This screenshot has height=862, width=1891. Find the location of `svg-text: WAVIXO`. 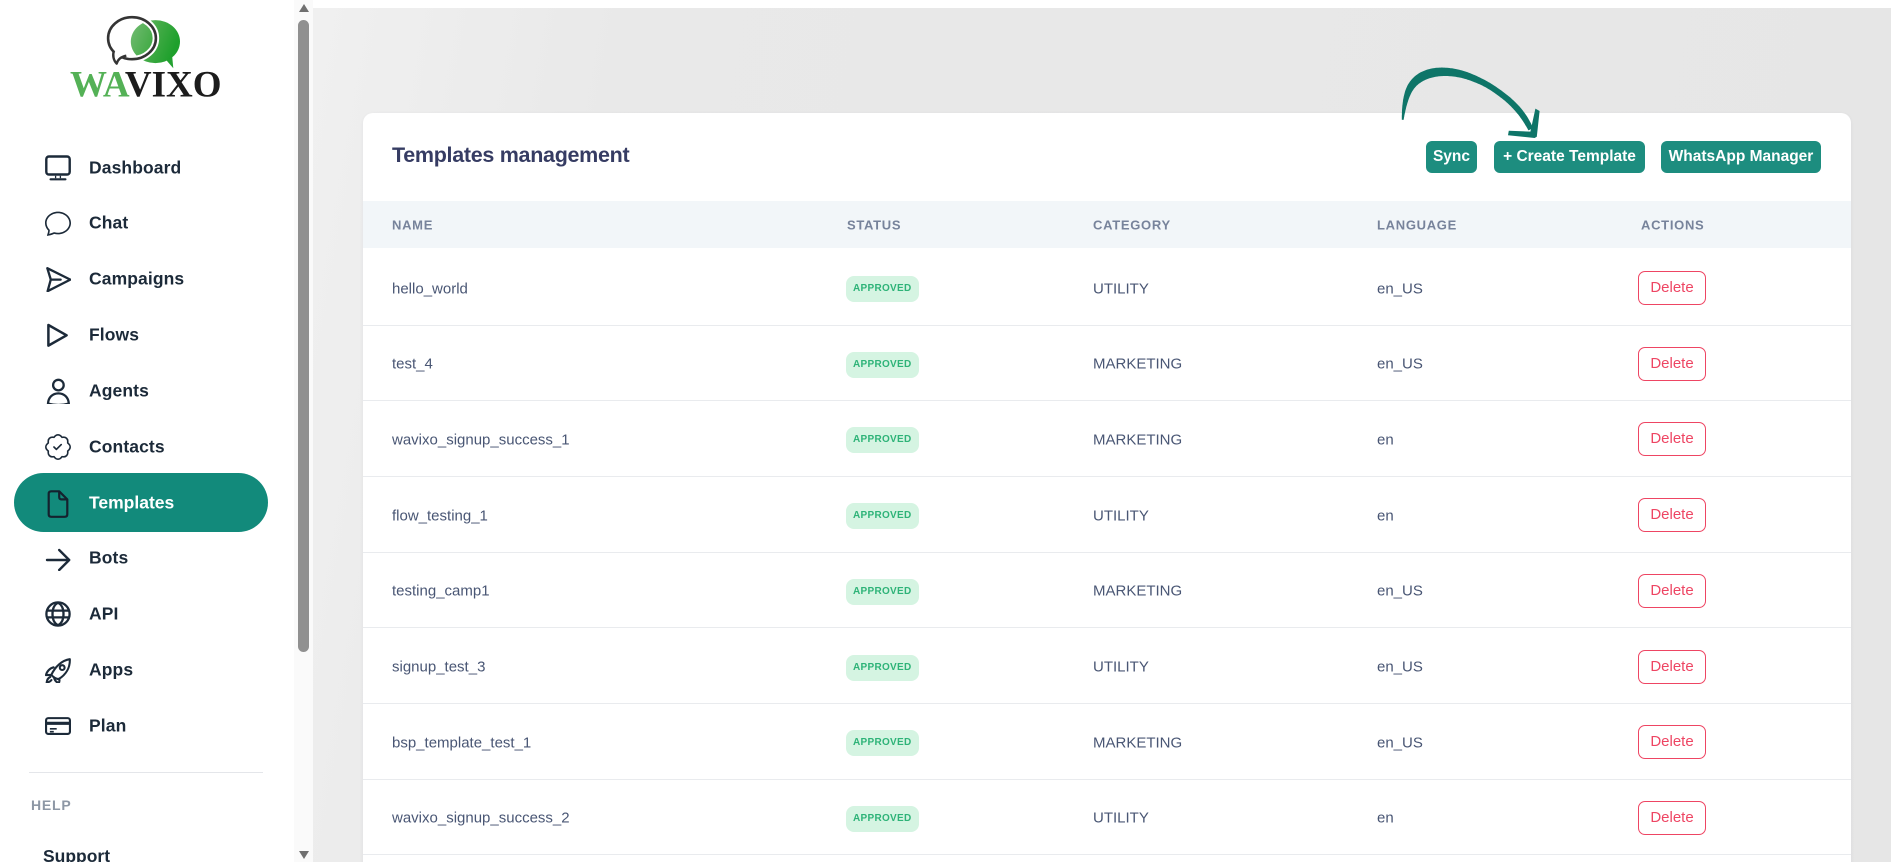

svg-text: WAVIXO is located at coordinates (145, 85).